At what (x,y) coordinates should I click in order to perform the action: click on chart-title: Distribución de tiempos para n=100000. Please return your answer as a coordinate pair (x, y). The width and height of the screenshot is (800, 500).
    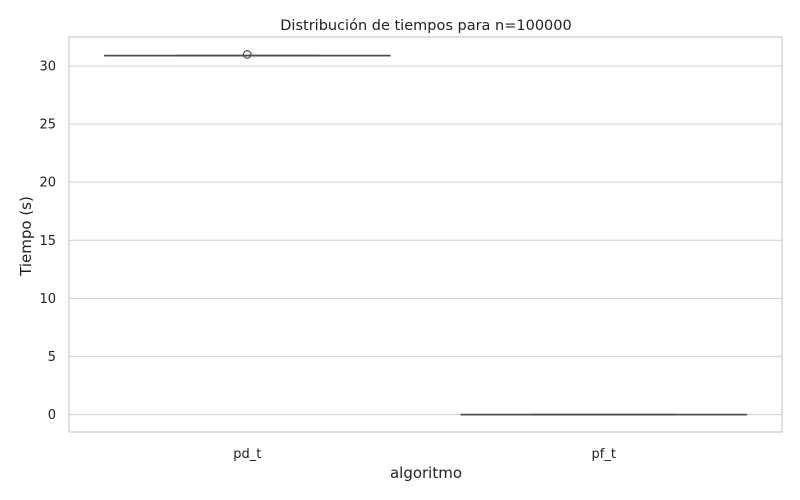
    Looking at the image, I should click on (425, 26).